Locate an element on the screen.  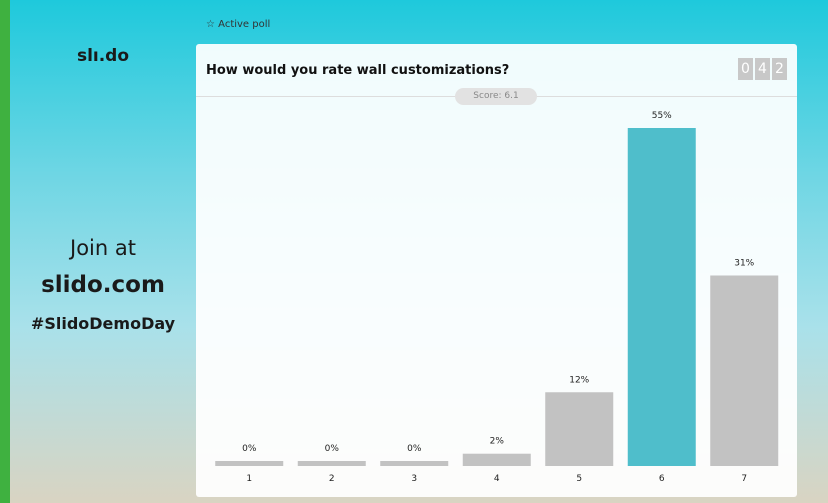
question: How would you rate wall customizations? is located at coordinates (358, 70).